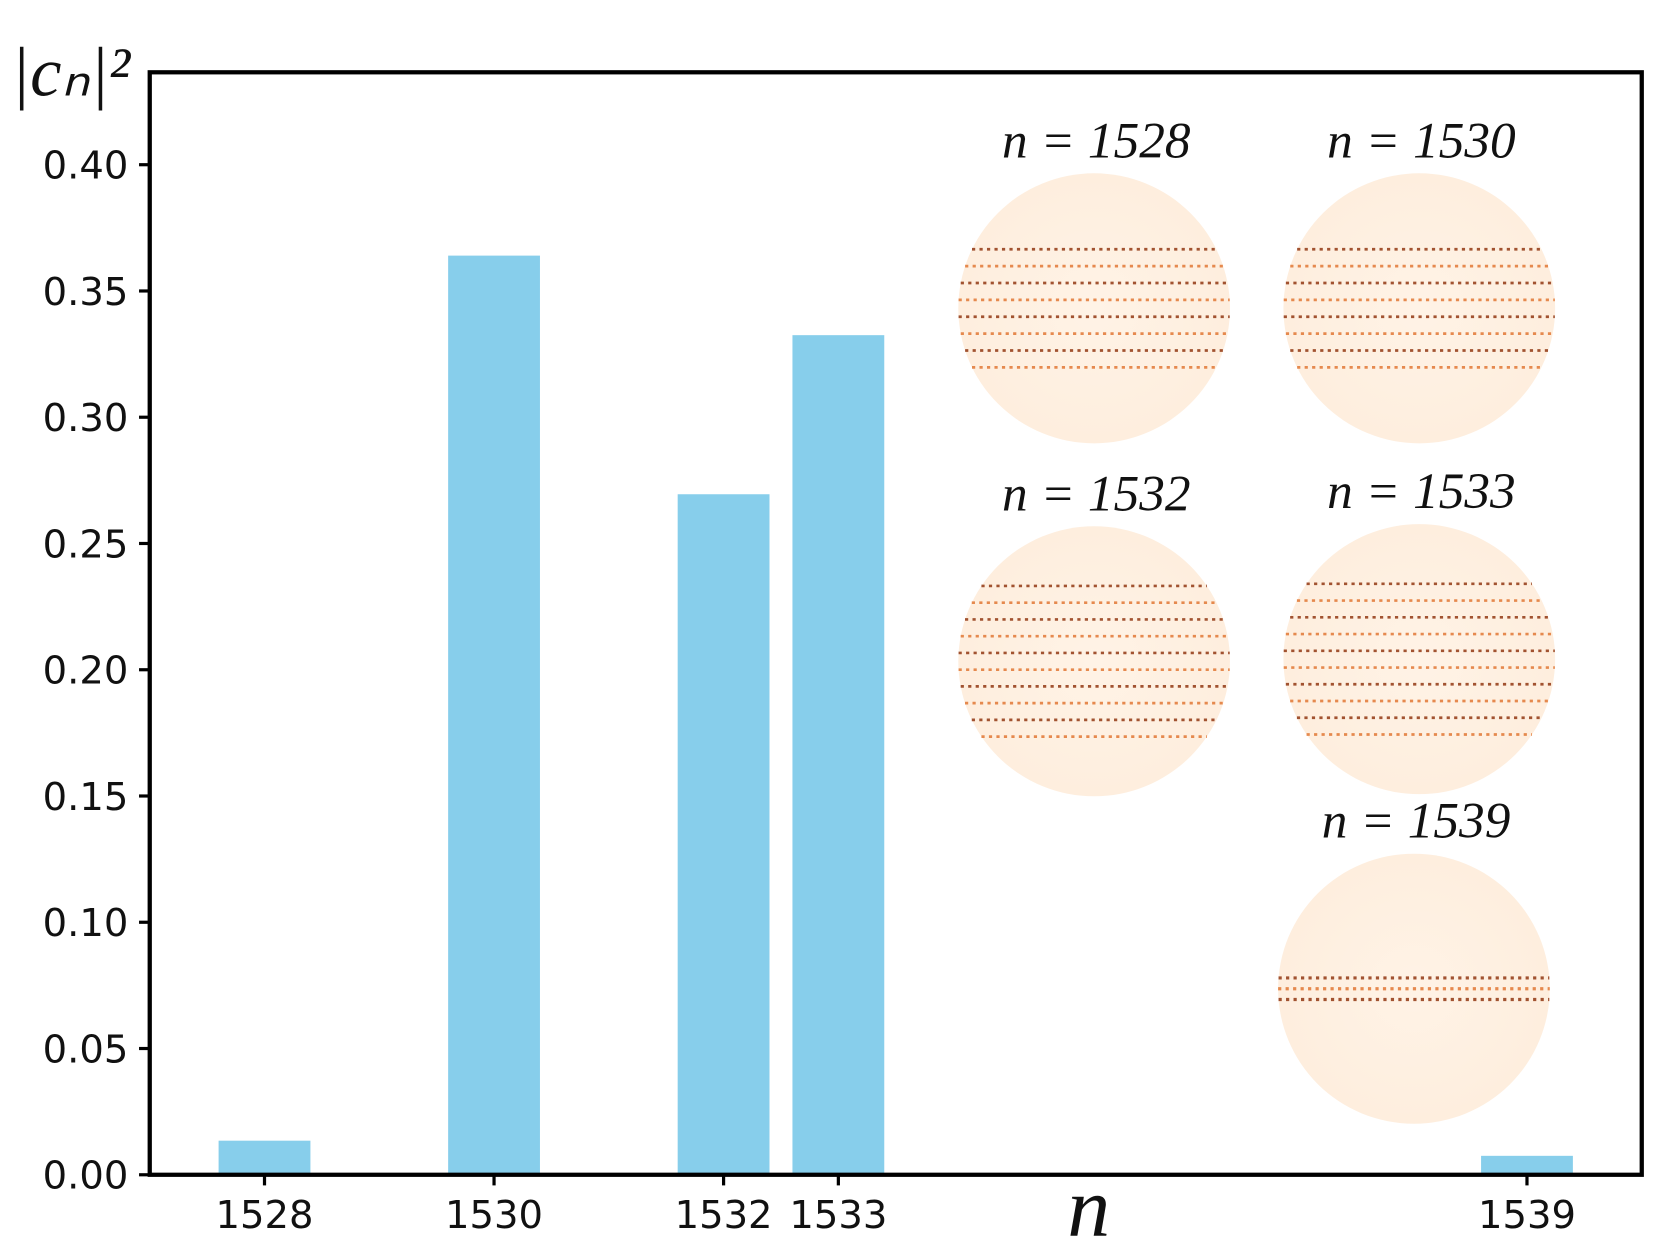 This screenshot has width=1661, height=1246. What do you see at coordinates (1421, 140) in the screenshot?
I see `inset-label: n = 1530` at bounding box center [1421, 140].